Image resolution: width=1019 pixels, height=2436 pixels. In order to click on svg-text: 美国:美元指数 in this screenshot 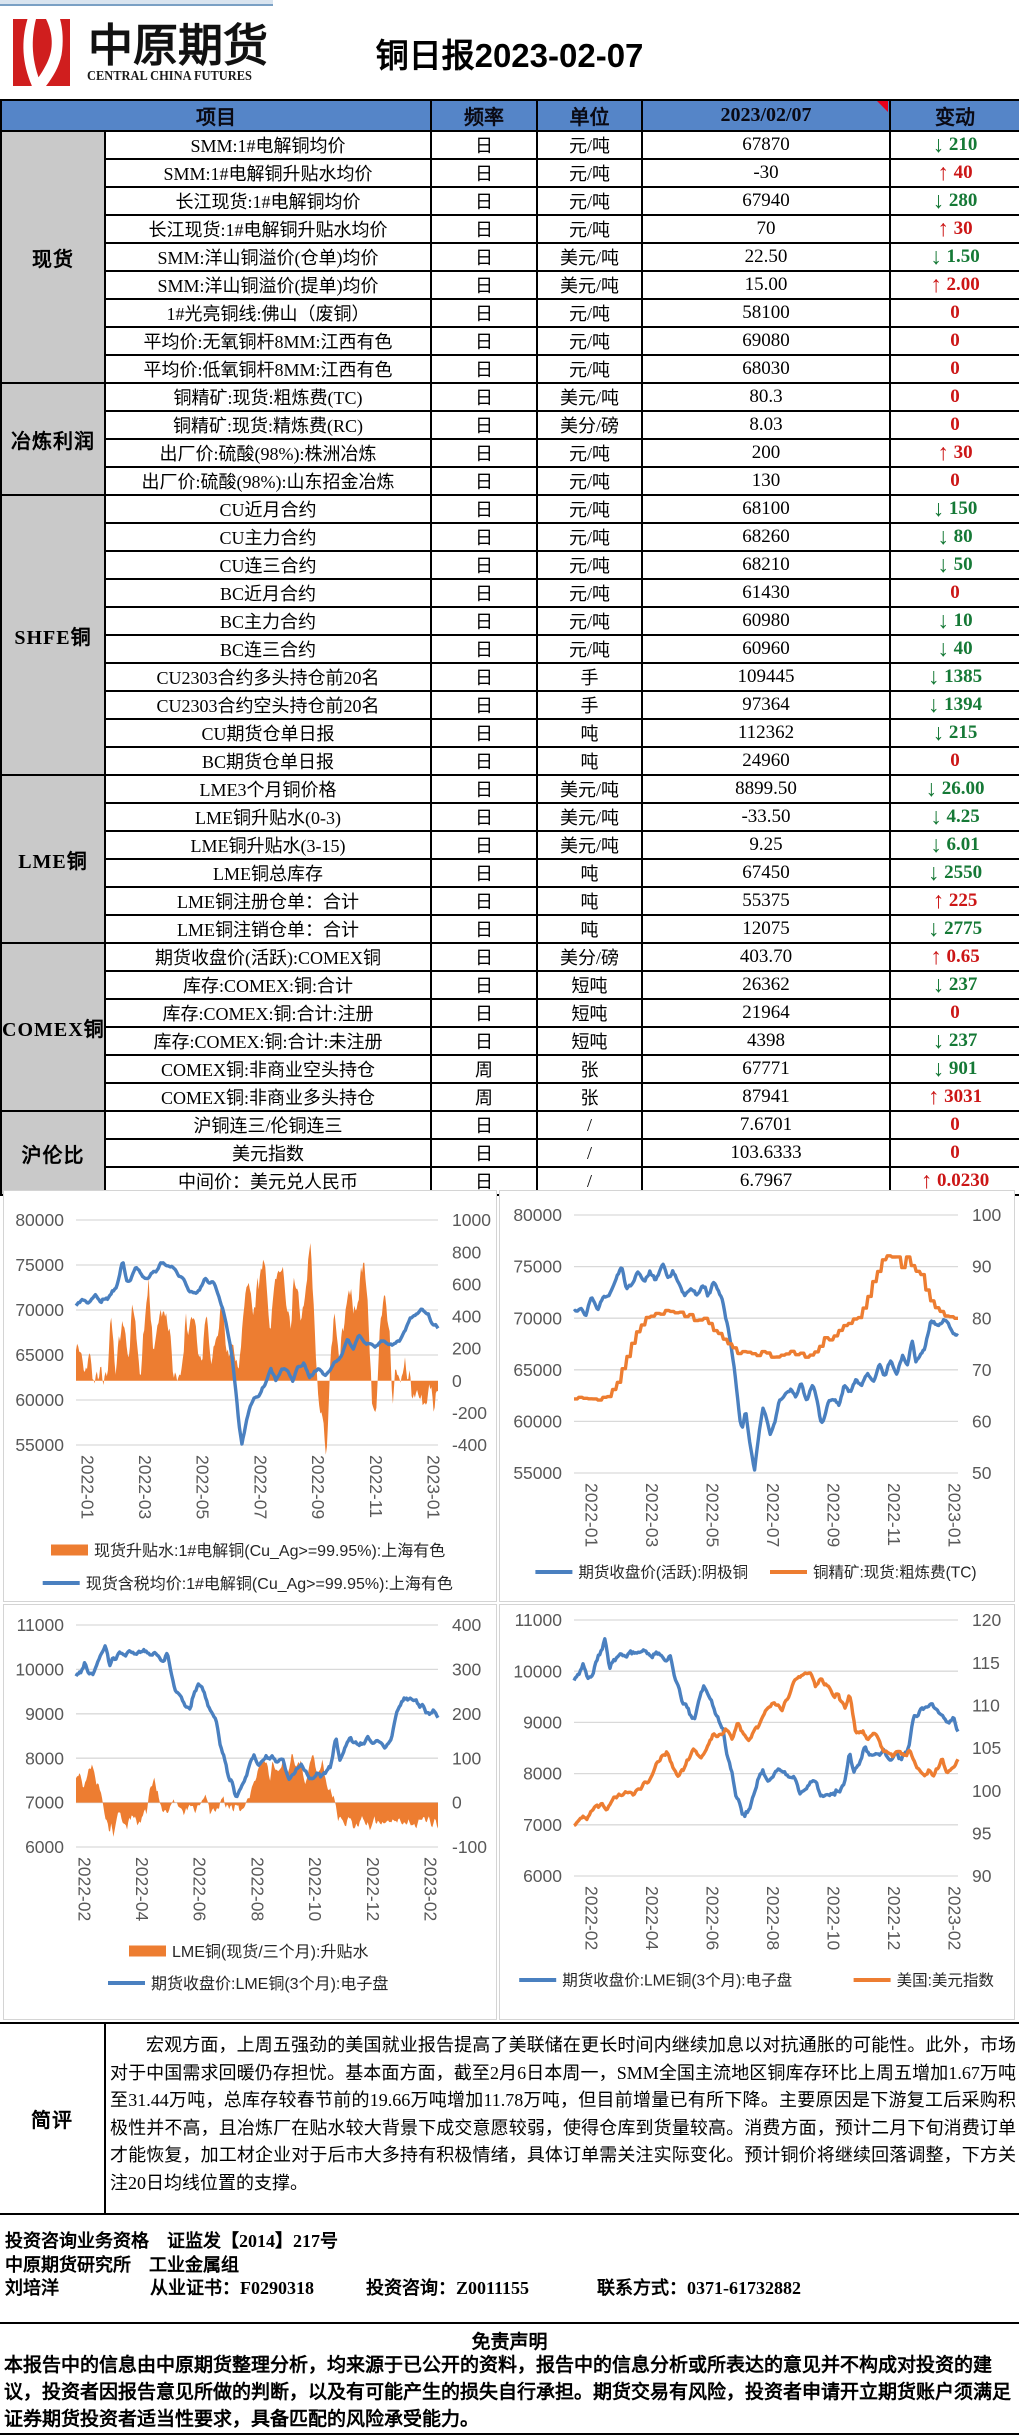, I will do `click(946, 1981)`.